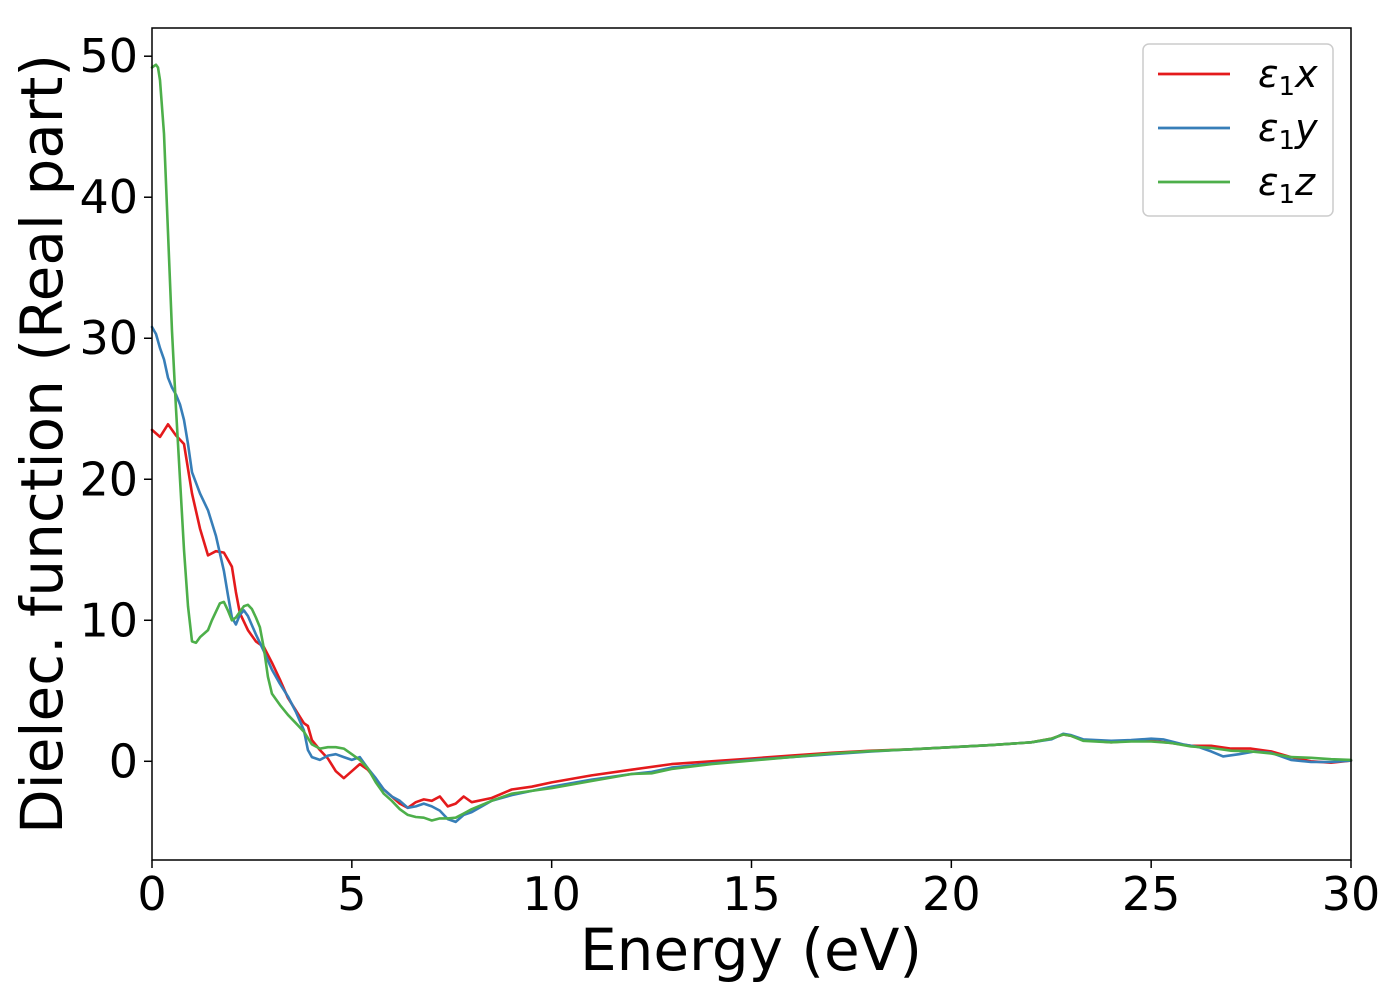  What do you see at coordinates (42, 444) in the screenshot?
I see `y-axis-label: Dielec. function (Real part)` at bounding box center [42, 444].